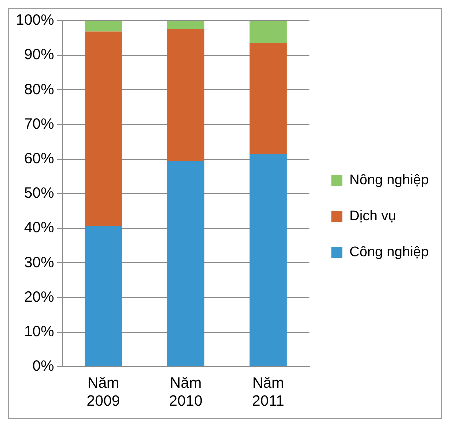  I want to click on y-tick-label: 80%, so click(39, 89).